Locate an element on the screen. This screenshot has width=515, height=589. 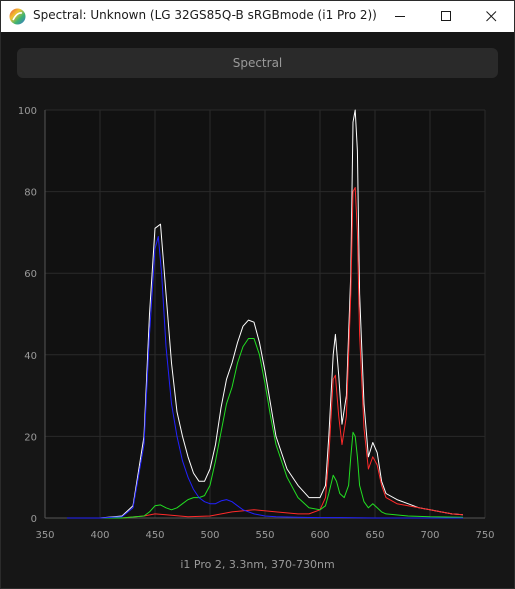
minimize-button is located at coordinates (400, 16).